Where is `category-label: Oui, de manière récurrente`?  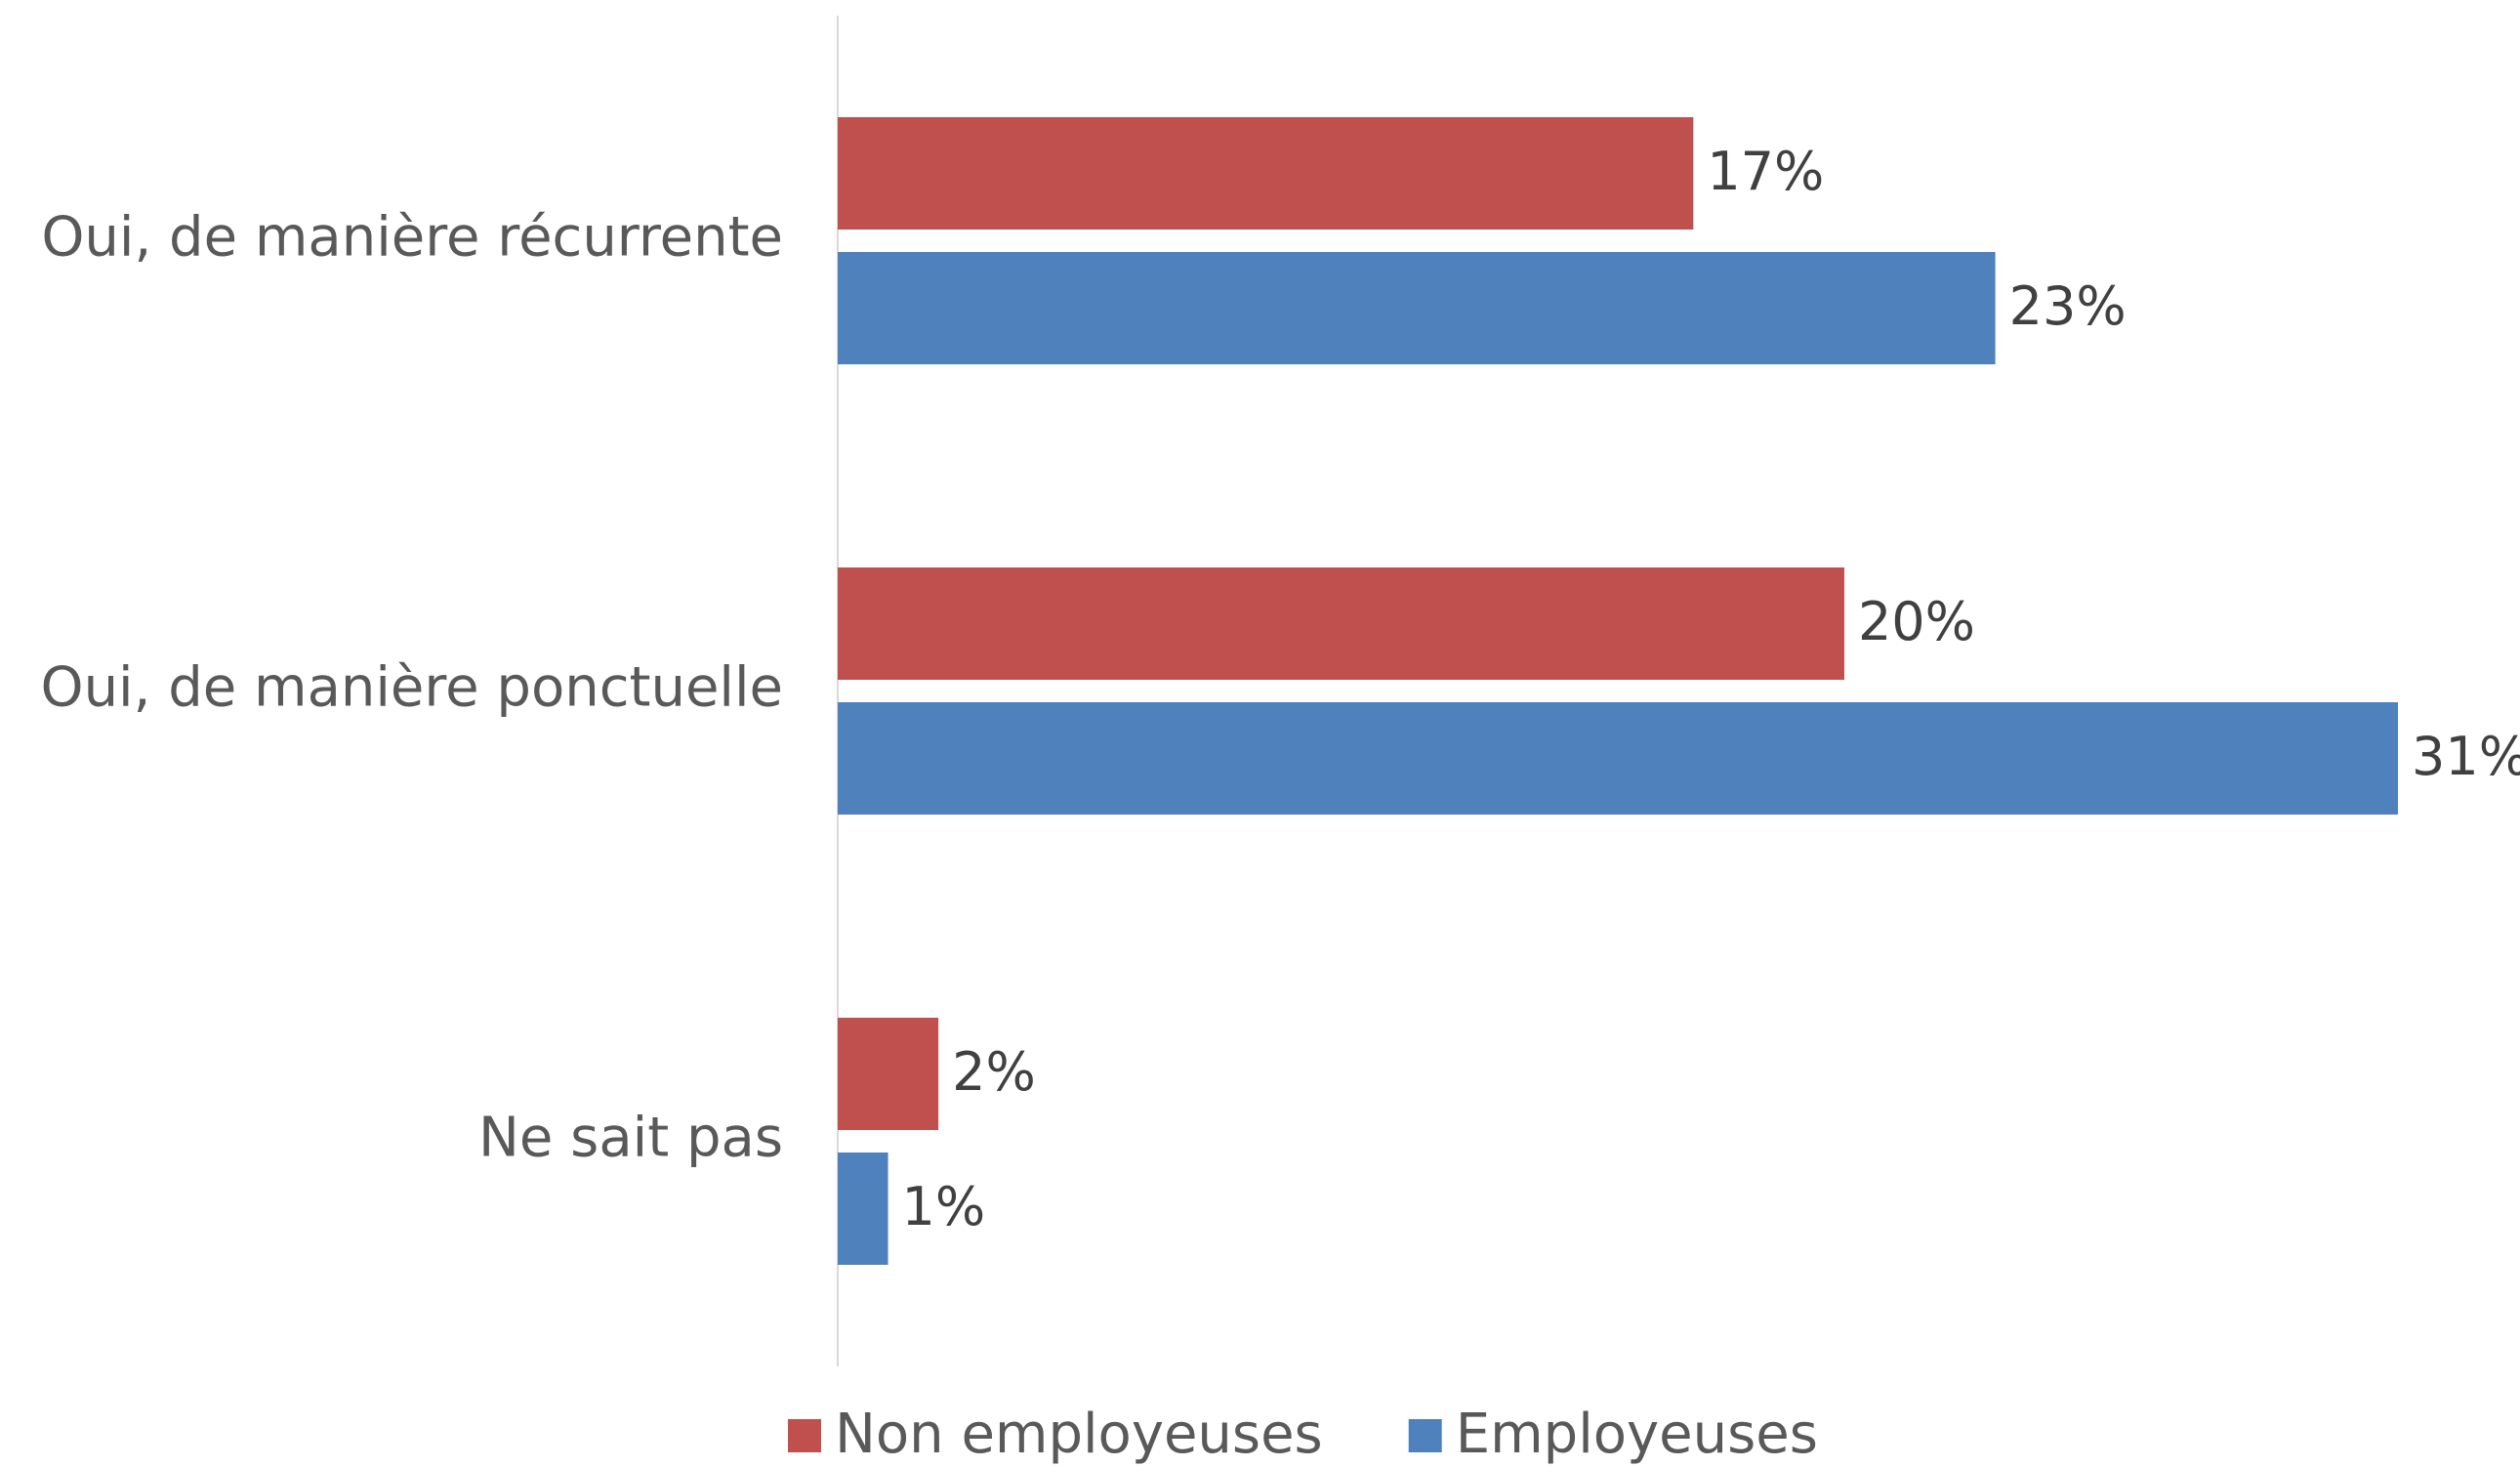
category-label: Oui, de manière récurrente is located at coordinates (412, 238).